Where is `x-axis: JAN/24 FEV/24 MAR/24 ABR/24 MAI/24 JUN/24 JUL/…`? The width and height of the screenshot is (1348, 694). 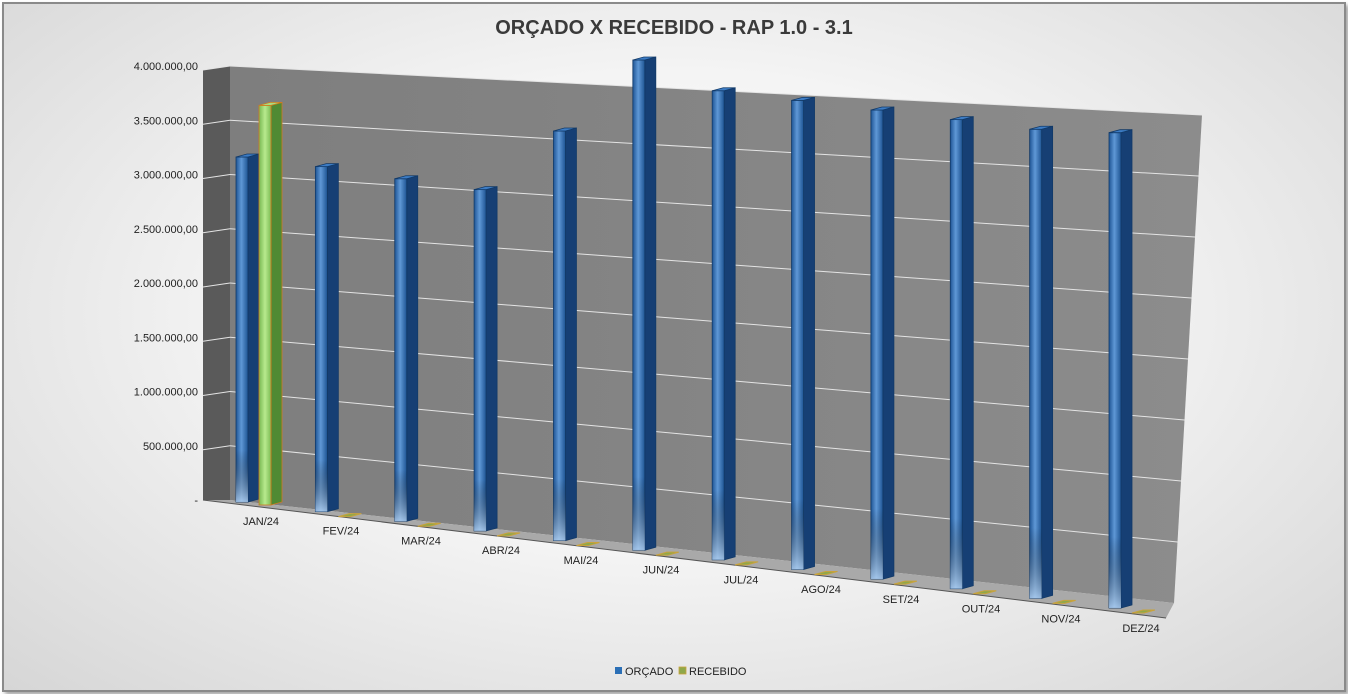
x-axis: JAN/24 FEV/24 MAR/24 ABR/24 MAI/24 JUN/24 JUL/… is located at coordinates (701, 575).